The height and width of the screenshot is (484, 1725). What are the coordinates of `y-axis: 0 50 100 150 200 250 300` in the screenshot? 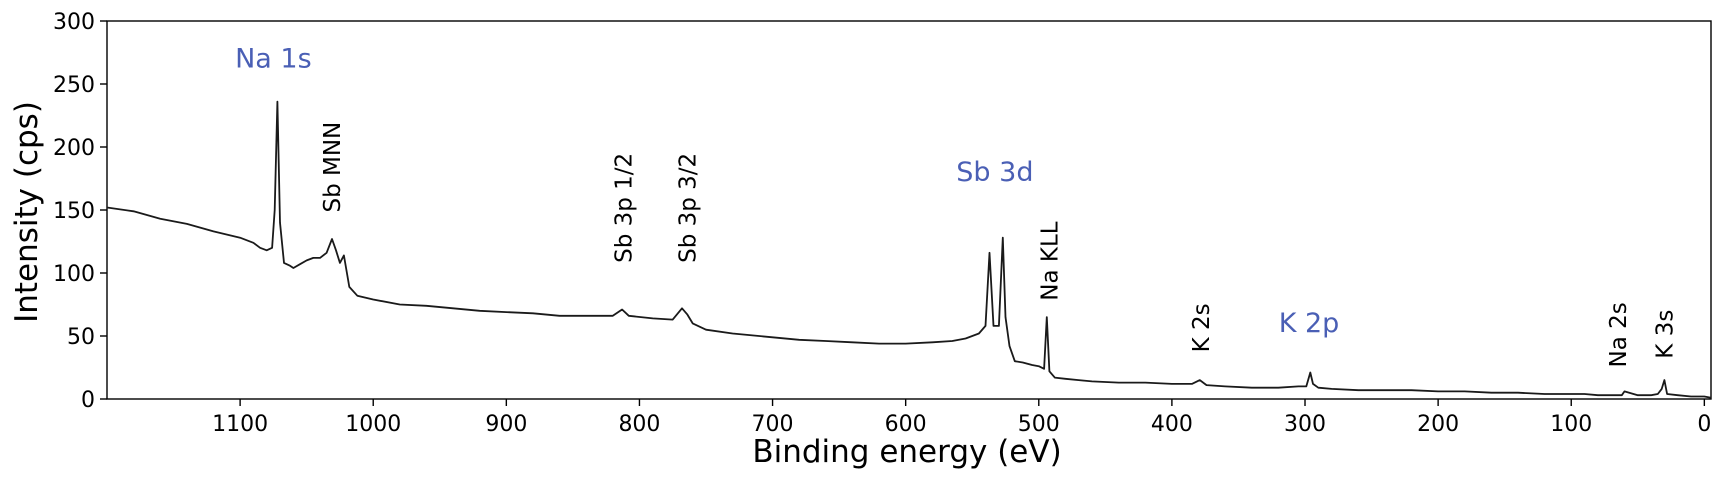 It's located at (80, 211).